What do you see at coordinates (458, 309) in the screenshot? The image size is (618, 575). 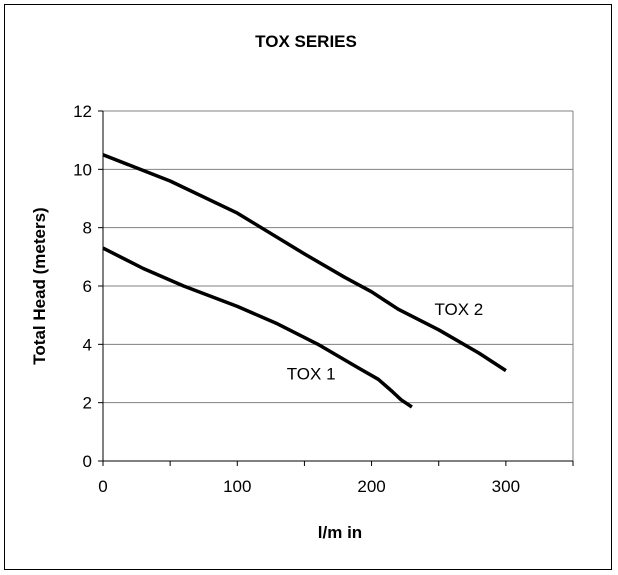 I see `series-label-tox-2: TOX 2` at bounding box center [458, 309].